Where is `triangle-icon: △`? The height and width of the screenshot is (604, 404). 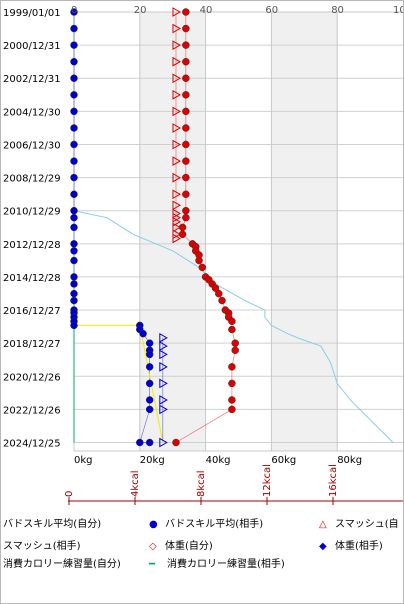 triangle-icon: △ is located at coordinates (323, 524).